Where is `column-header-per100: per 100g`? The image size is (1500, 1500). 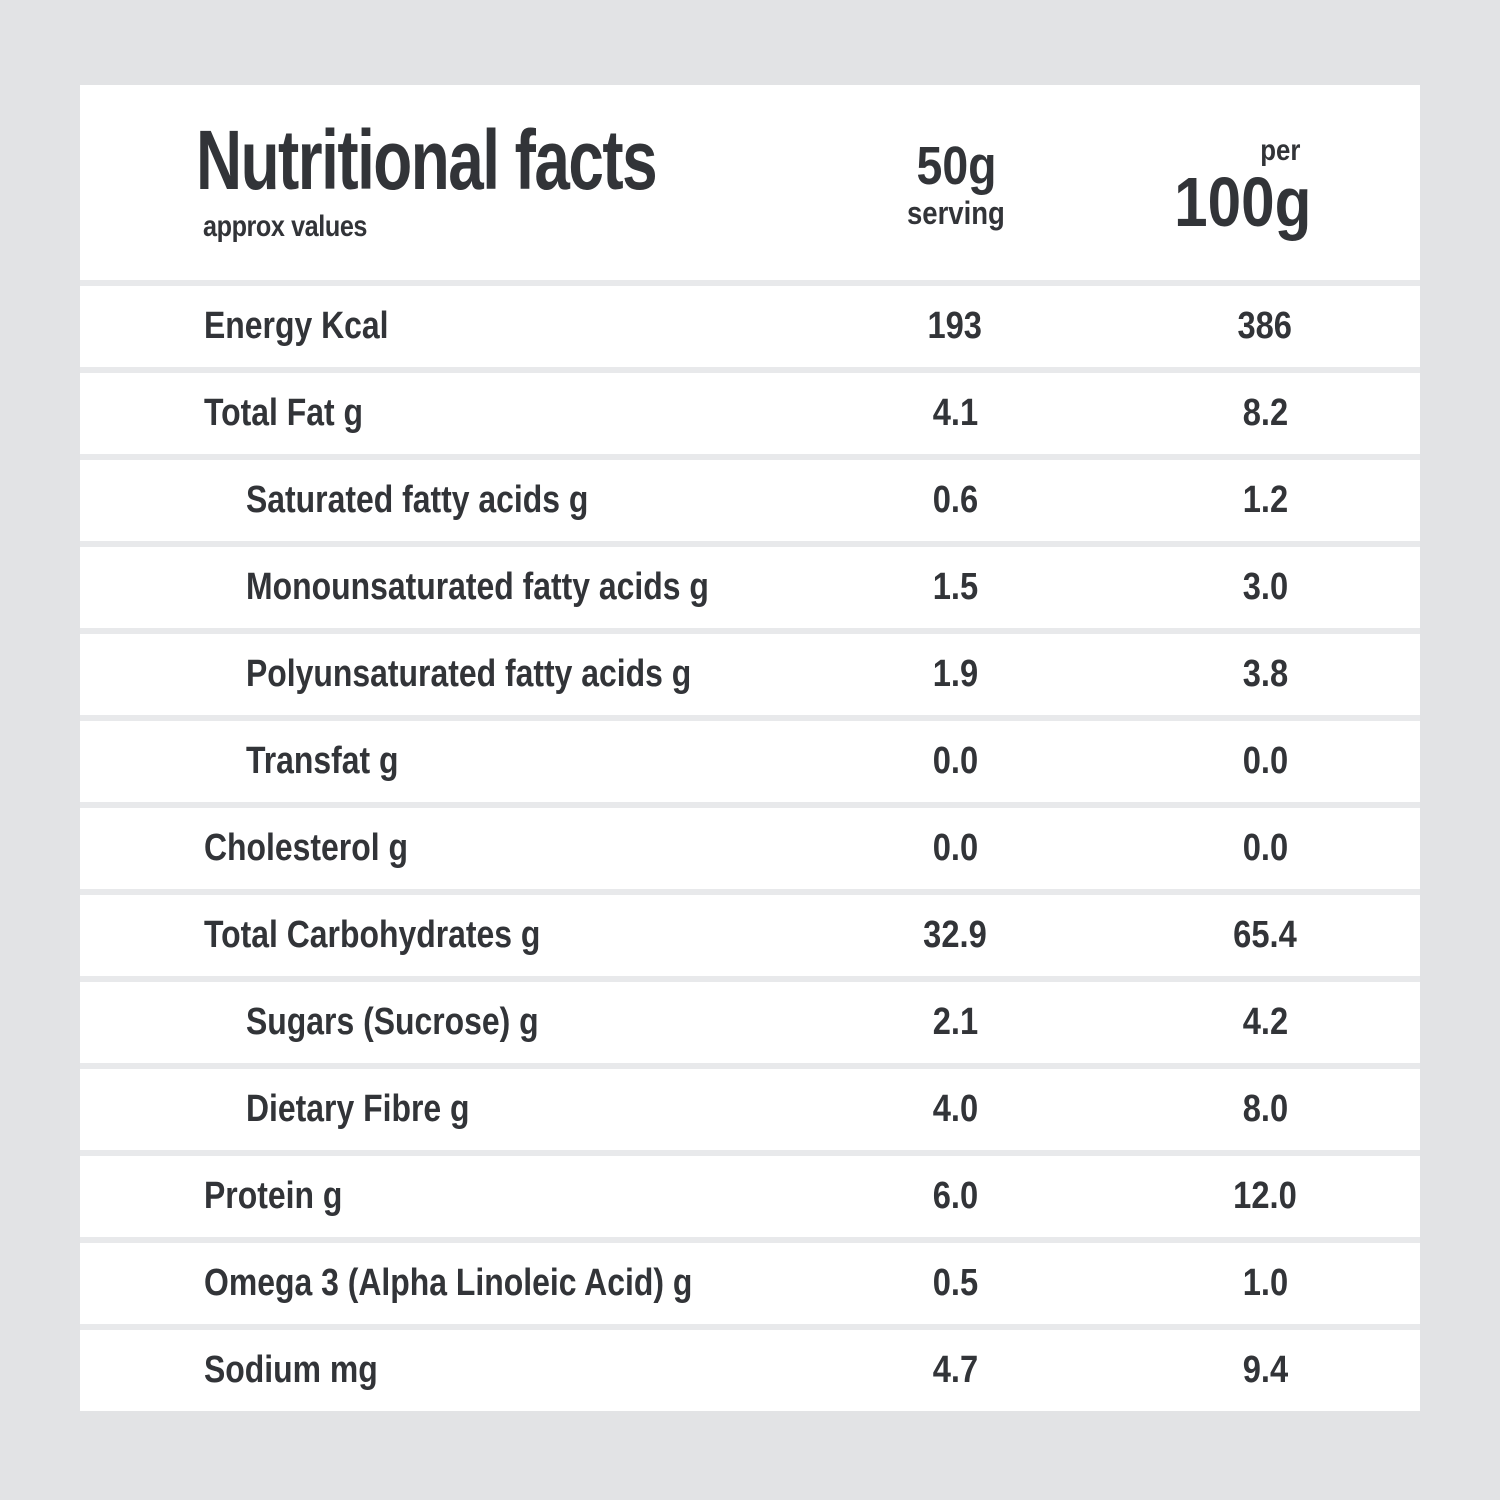 column-header-per100: per 100g is located at coordinates (1266, 182).